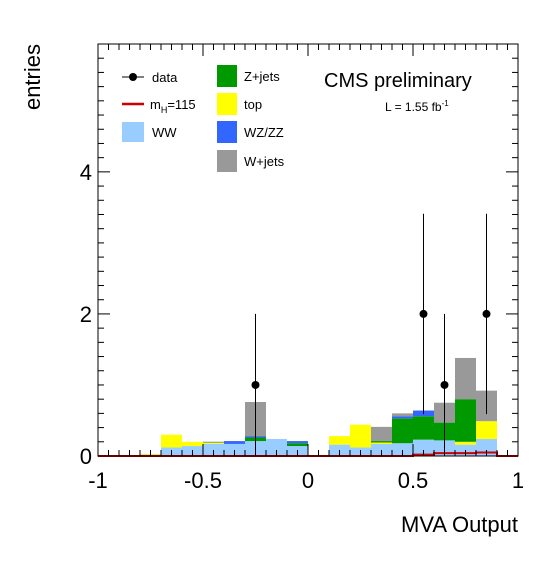 The image size is (546, 572). Describe the element at coordinates (133, 132) in the screenshot. I see `legend-swatch-ww` at that location.